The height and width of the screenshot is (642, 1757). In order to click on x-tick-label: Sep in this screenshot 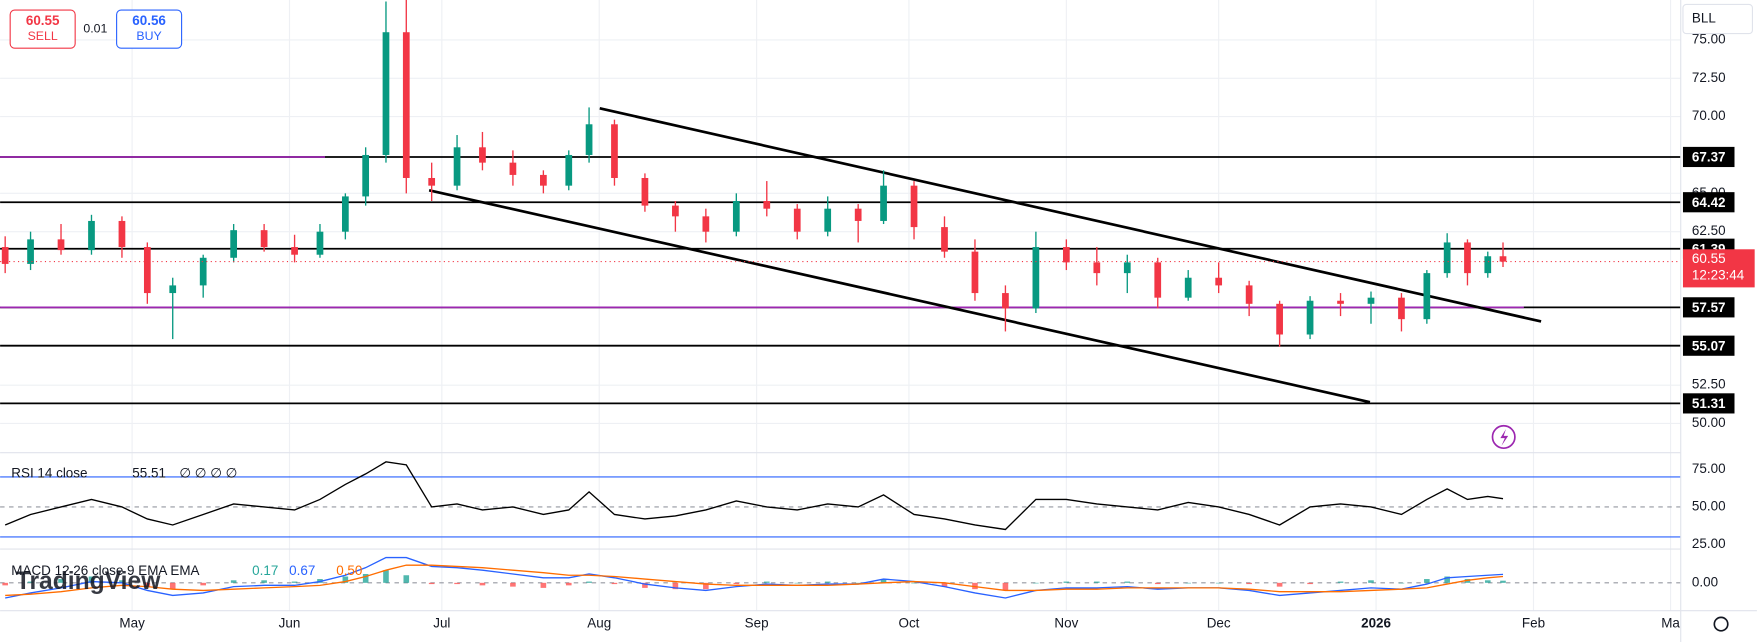, I will do `click(757, 623)`.